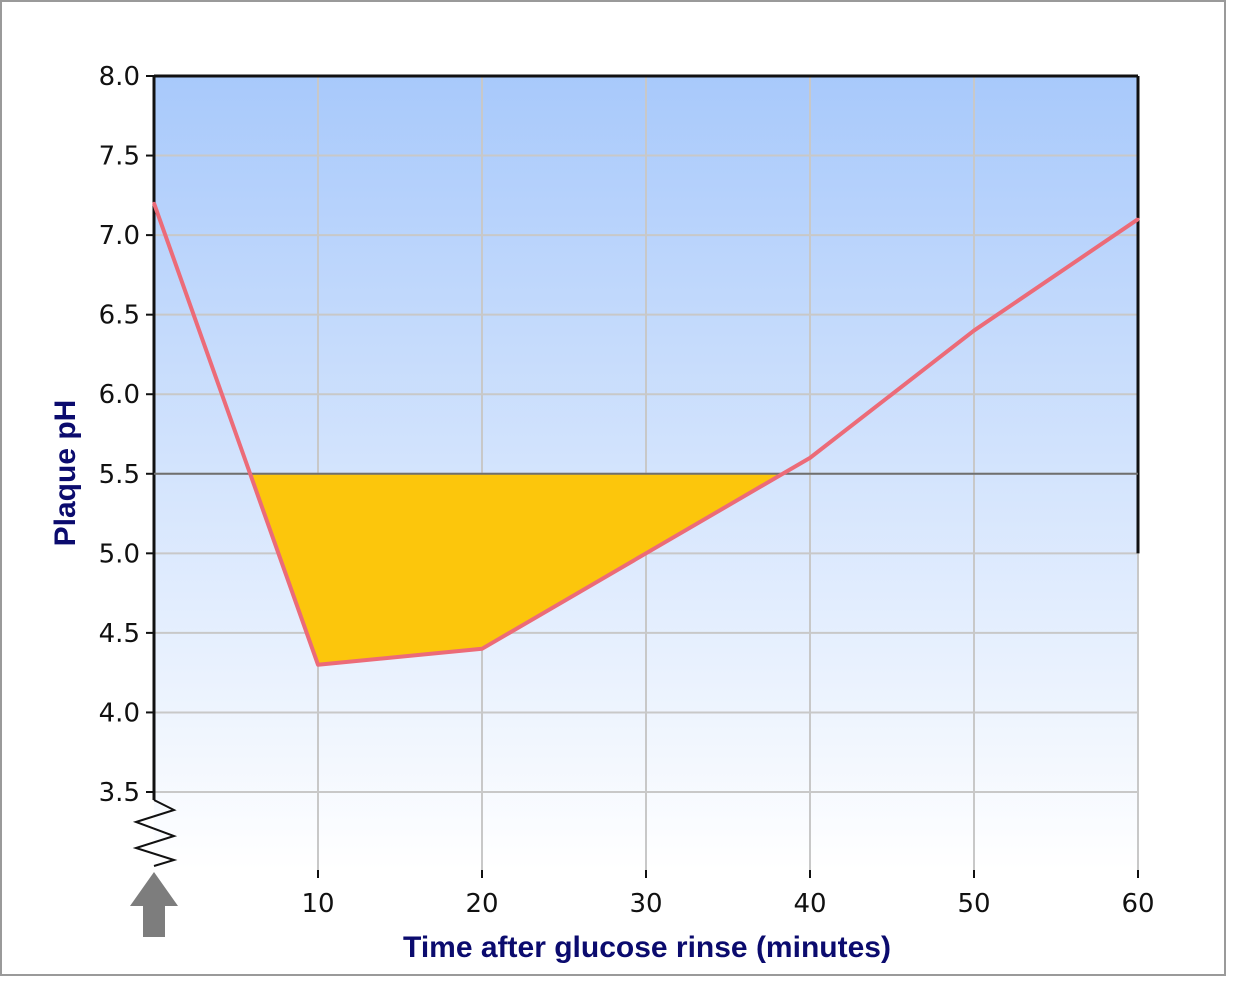 The width and height of the screenshot is (1240, 987). What do you see at coordinates (65, 473) in the screenshot?
I see `y-axis-title: Plaque pH` at bounding box center [65, 473].